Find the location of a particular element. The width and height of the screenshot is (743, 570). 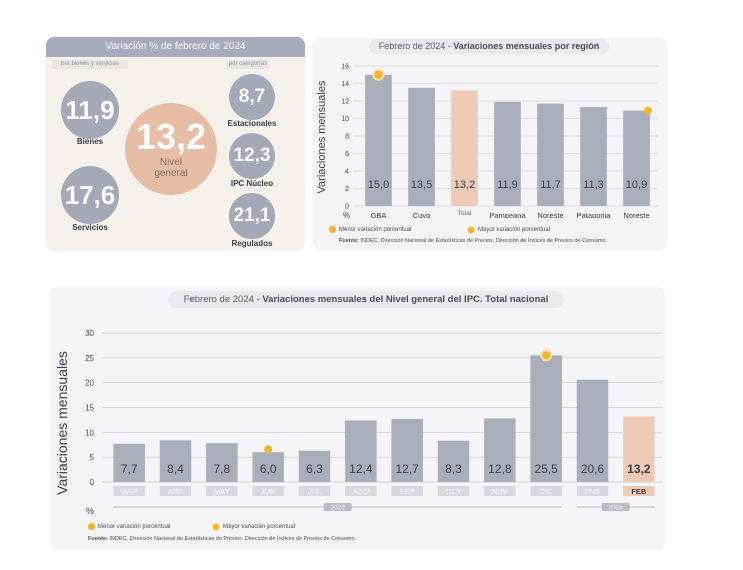

x-tick-label: ENE is located at coordinates (592, 491).